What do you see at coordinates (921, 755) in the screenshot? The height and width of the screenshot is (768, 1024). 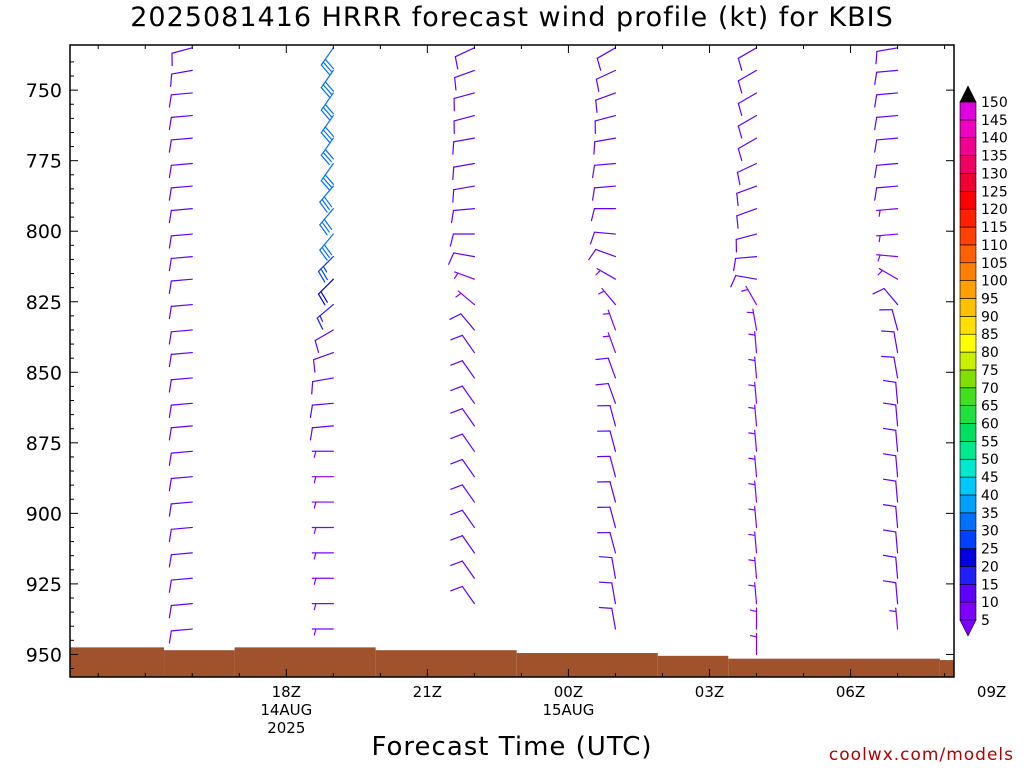 I see `credit-link: coolwx.com/models` at bounding box center [921, 755].